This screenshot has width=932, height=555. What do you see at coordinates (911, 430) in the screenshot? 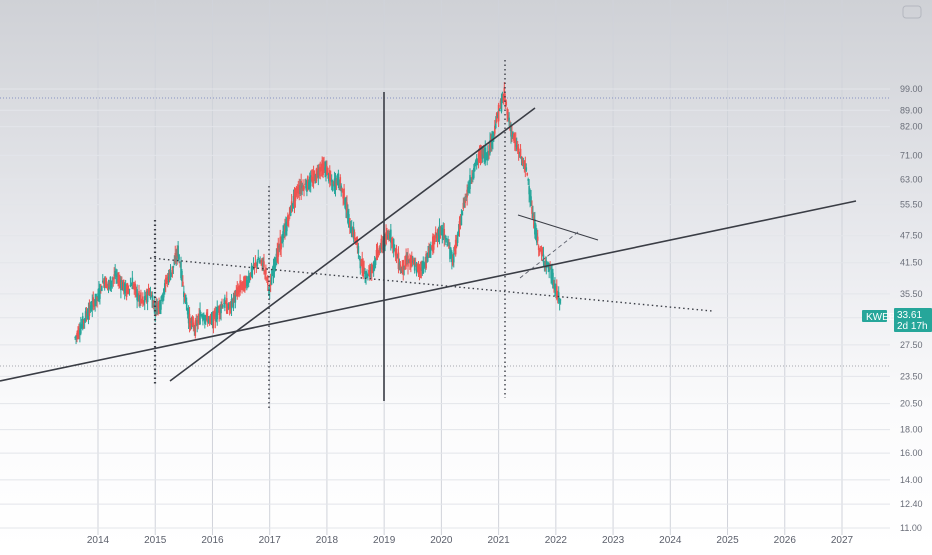
I see `y-tick-label: 18.00` at bounding box center [911, 430].